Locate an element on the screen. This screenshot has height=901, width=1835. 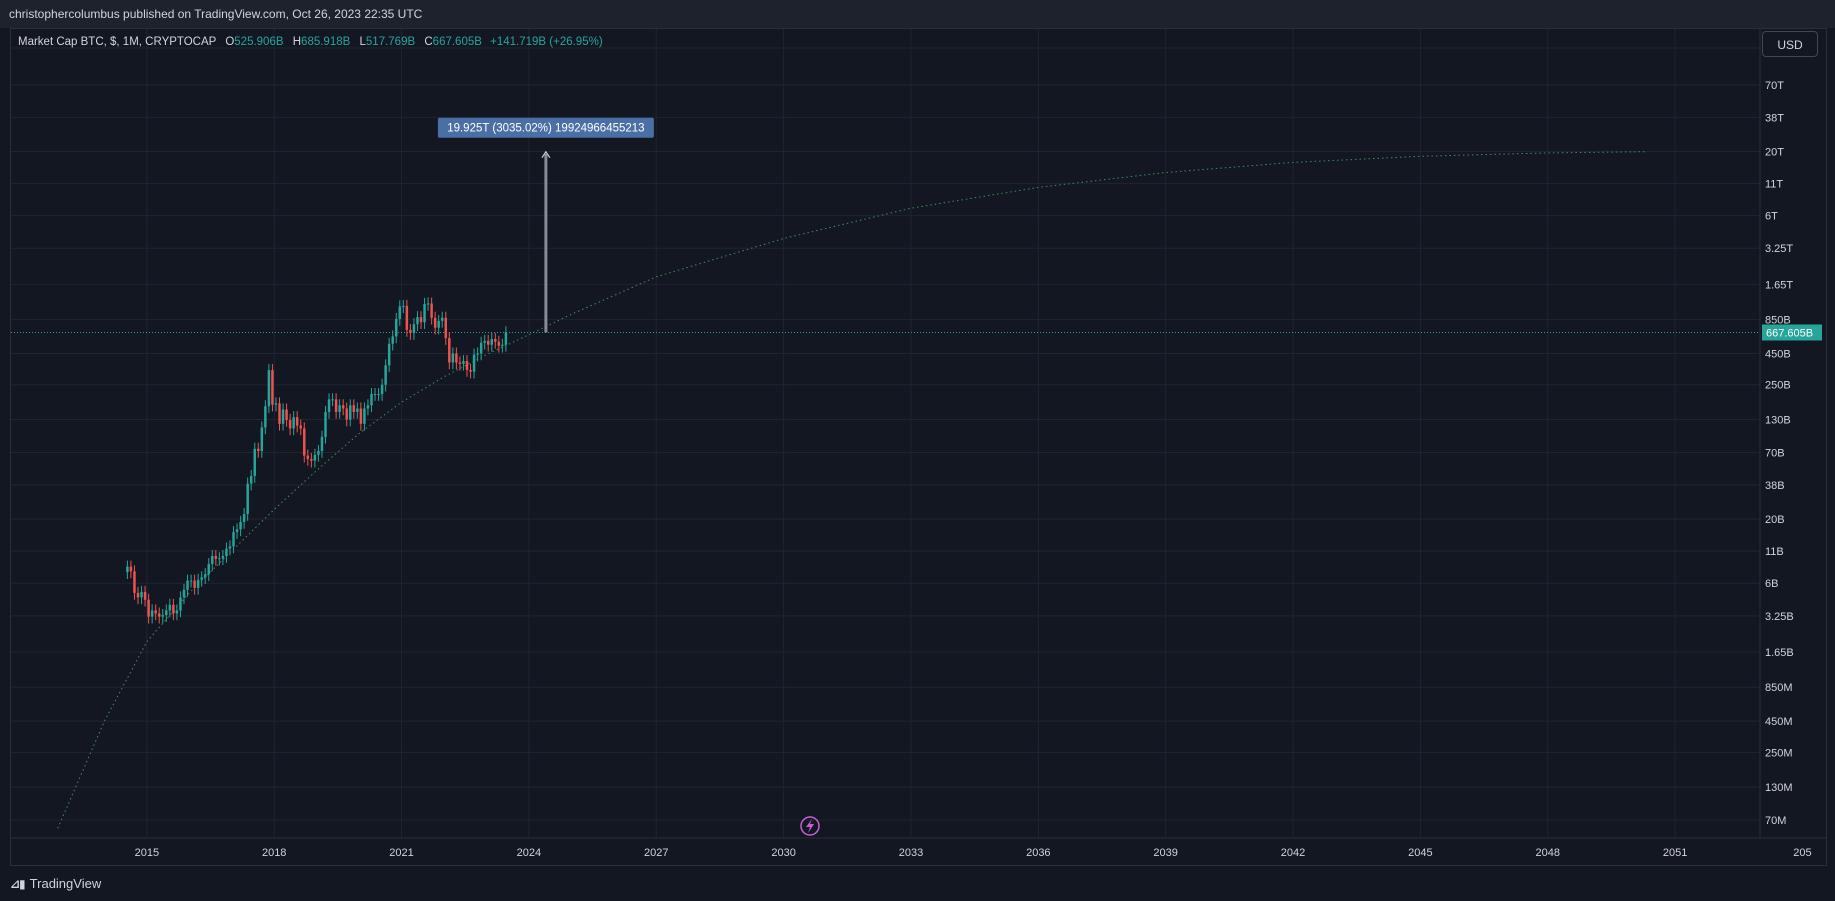
legend-close-value: 667.605B is located at coordinates (457, 42).